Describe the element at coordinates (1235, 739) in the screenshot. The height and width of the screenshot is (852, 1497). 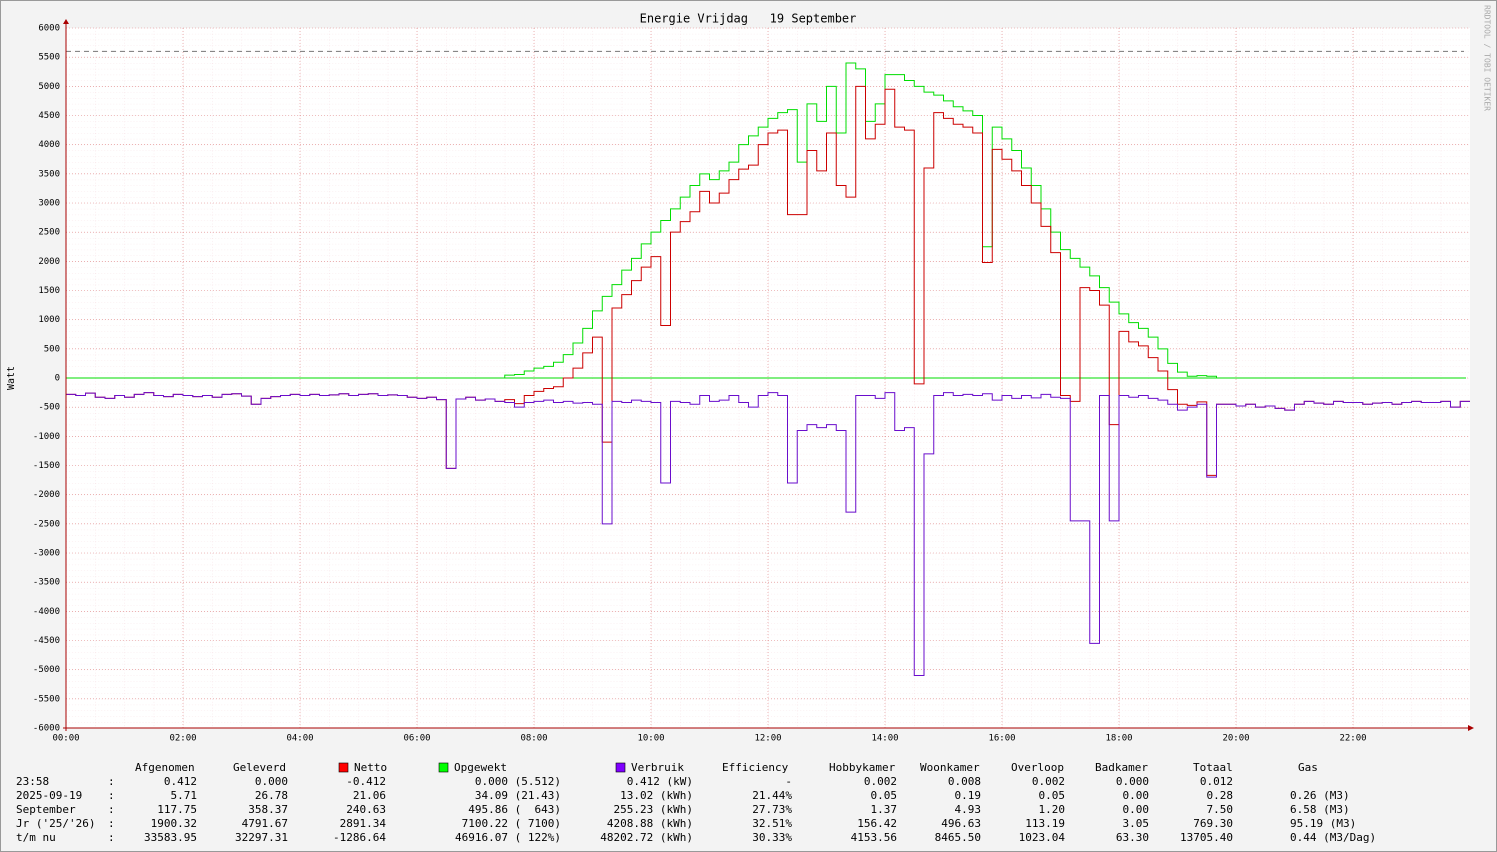
I see `x-tick-label: 20:00` at that location.